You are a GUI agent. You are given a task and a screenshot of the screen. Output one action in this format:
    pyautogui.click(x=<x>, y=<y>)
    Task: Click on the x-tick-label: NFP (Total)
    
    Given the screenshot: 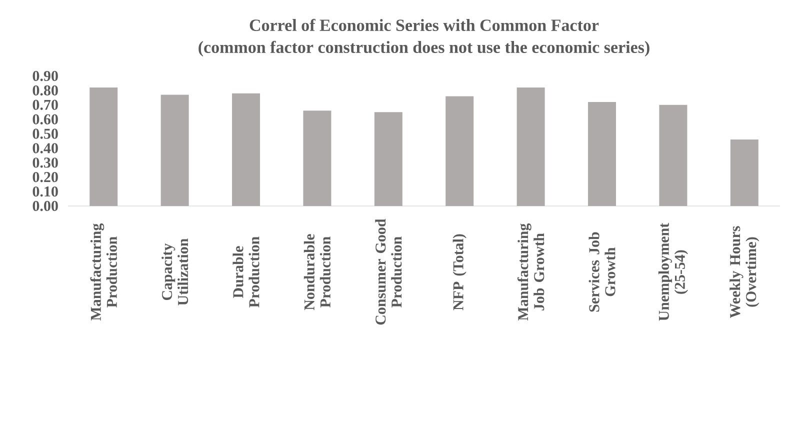 What is the action you would take?
    pyautogui.click(x=459, y=272)
    